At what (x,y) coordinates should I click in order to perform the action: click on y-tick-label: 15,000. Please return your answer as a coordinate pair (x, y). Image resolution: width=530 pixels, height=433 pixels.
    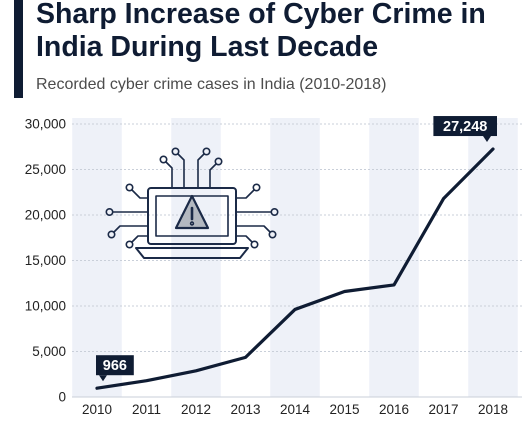
    Looking at the image, I should click on (45, 260).